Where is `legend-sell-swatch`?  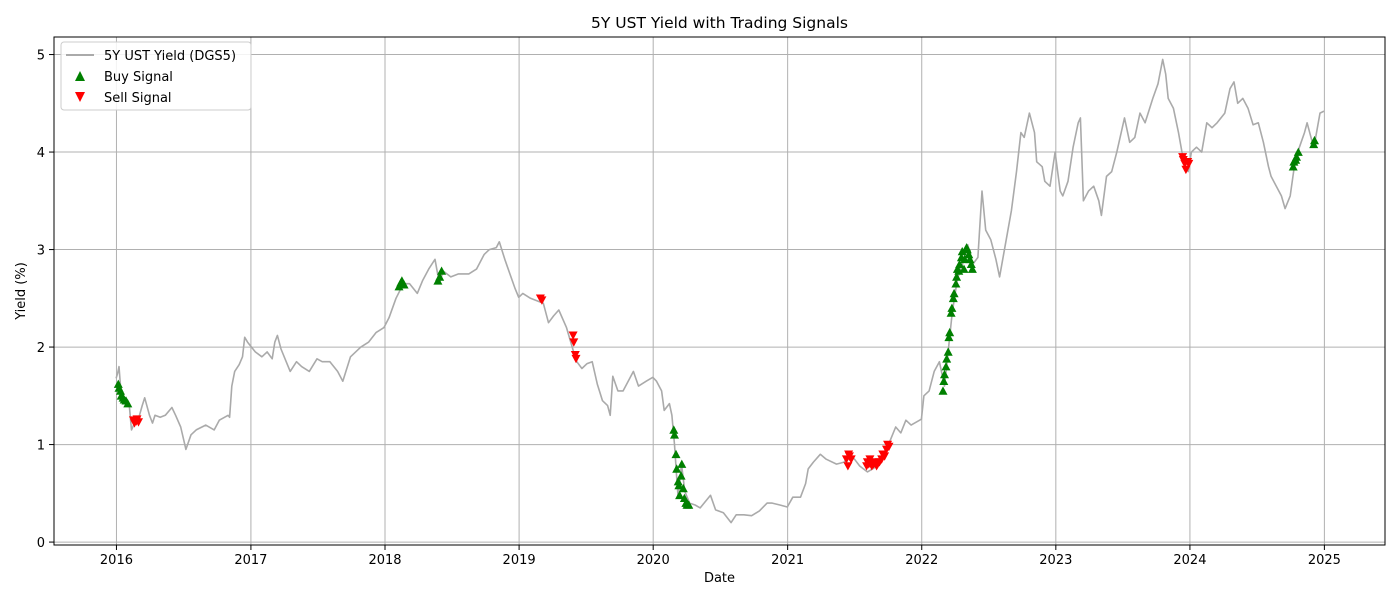
legend-sell-swatch is located at coordinates (80, 97).